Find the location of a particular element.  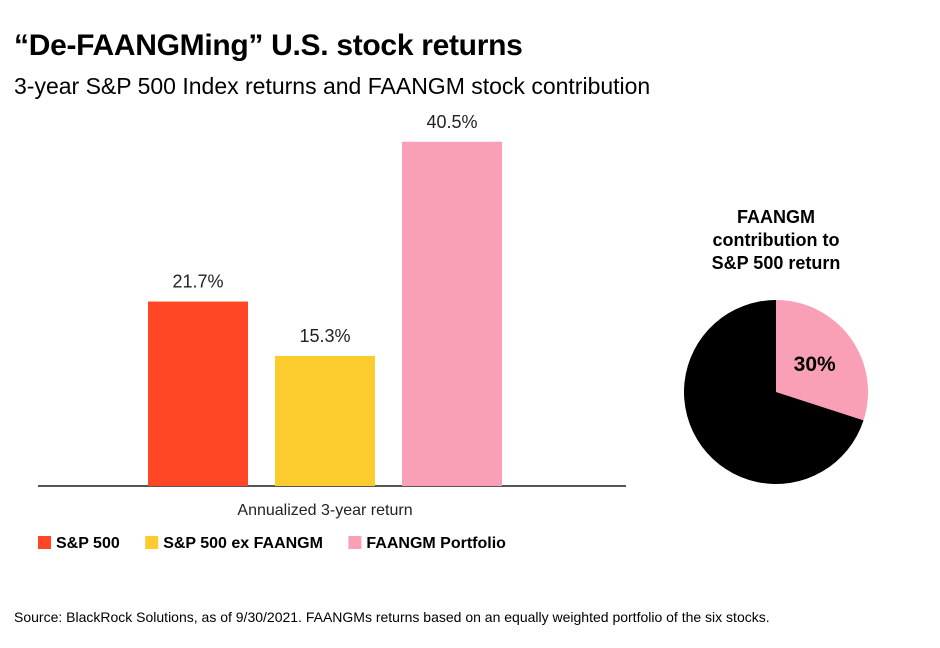

bar-value-label: 15.3% is located at coordinates (324, 336).